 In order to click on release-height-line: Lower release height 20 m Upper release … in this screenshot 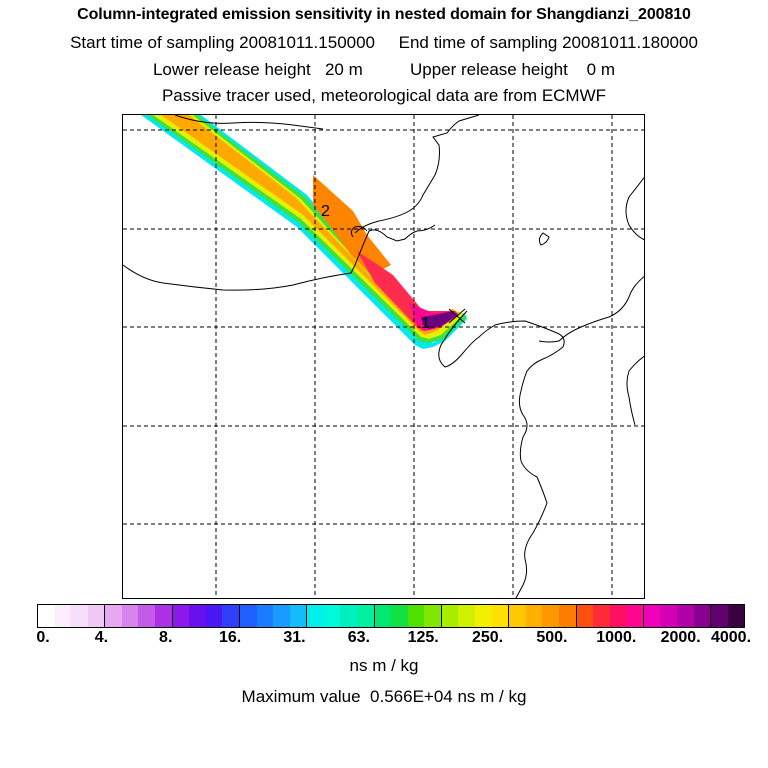, I will do `click(384, 69)`.